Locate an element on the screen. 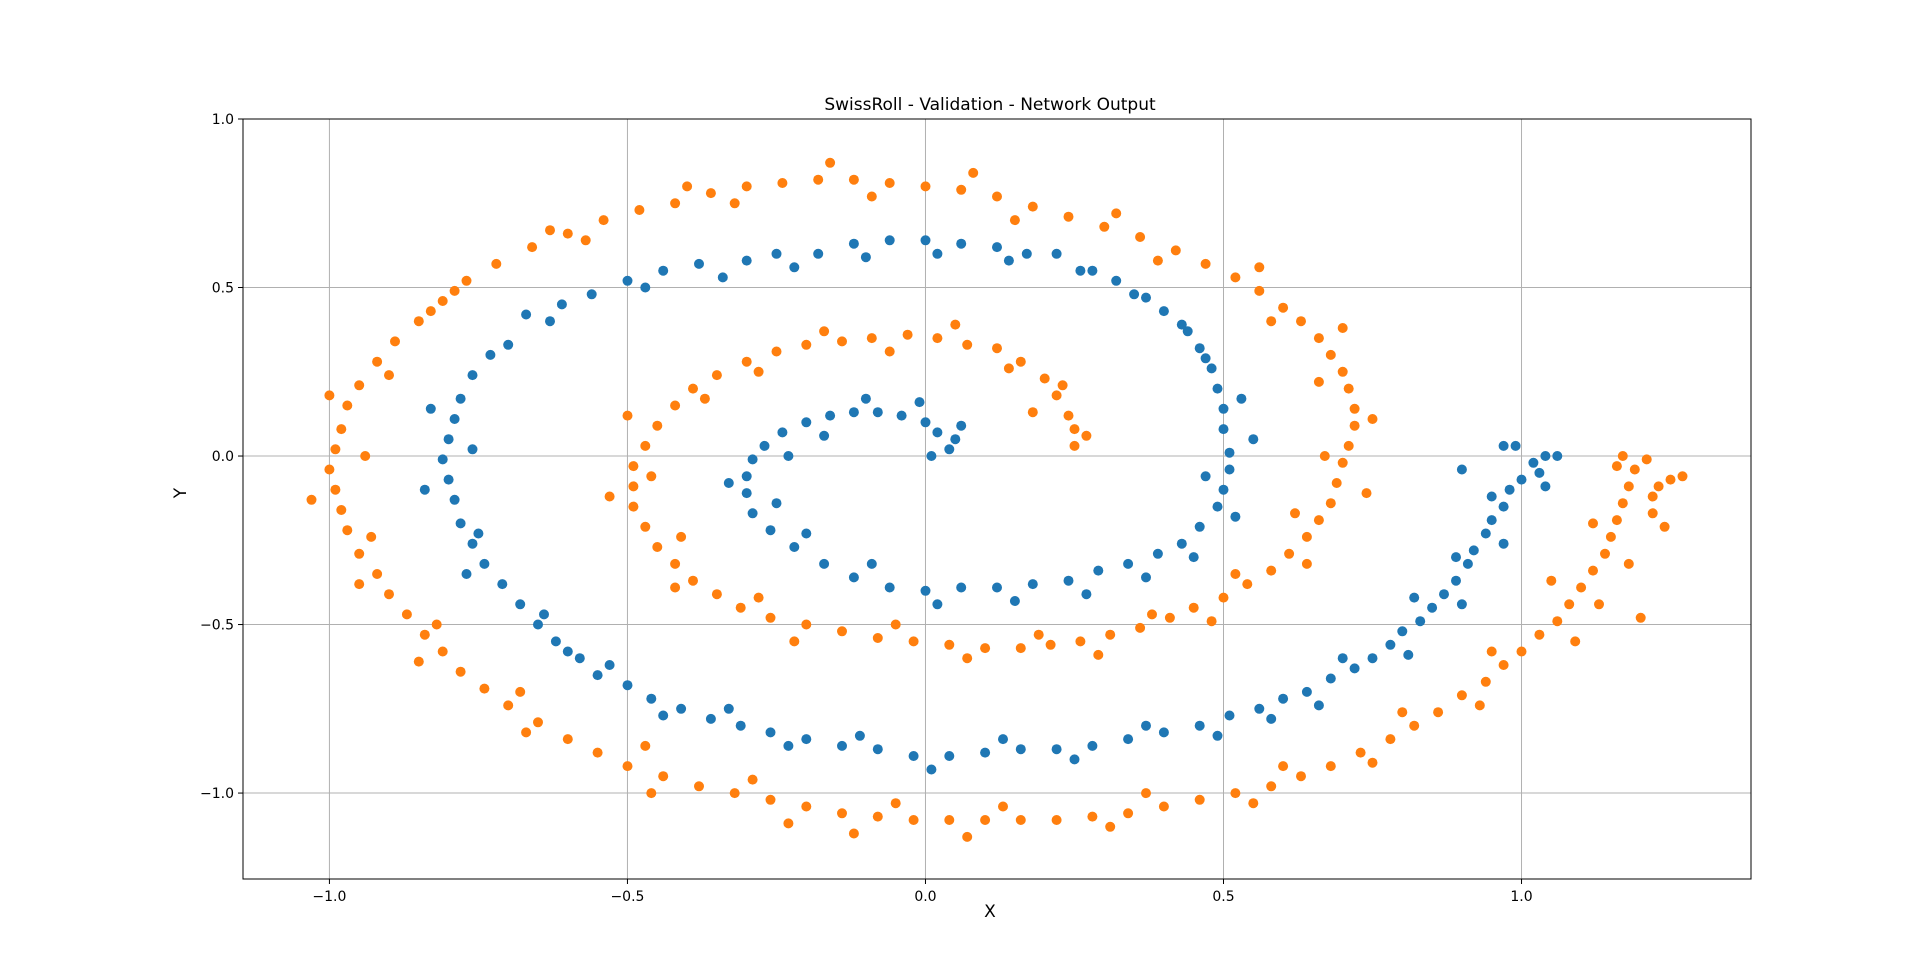 This screenshot has width=1920, height=975. y-tick-label: 0.0 is located at coordinates (223, 457).